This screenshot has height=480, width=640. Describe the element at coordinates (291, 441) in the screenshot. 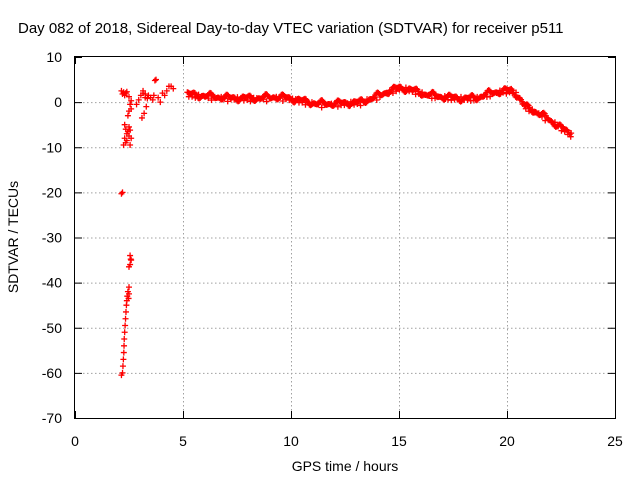

I see `x-tick-label: 10` at that location.